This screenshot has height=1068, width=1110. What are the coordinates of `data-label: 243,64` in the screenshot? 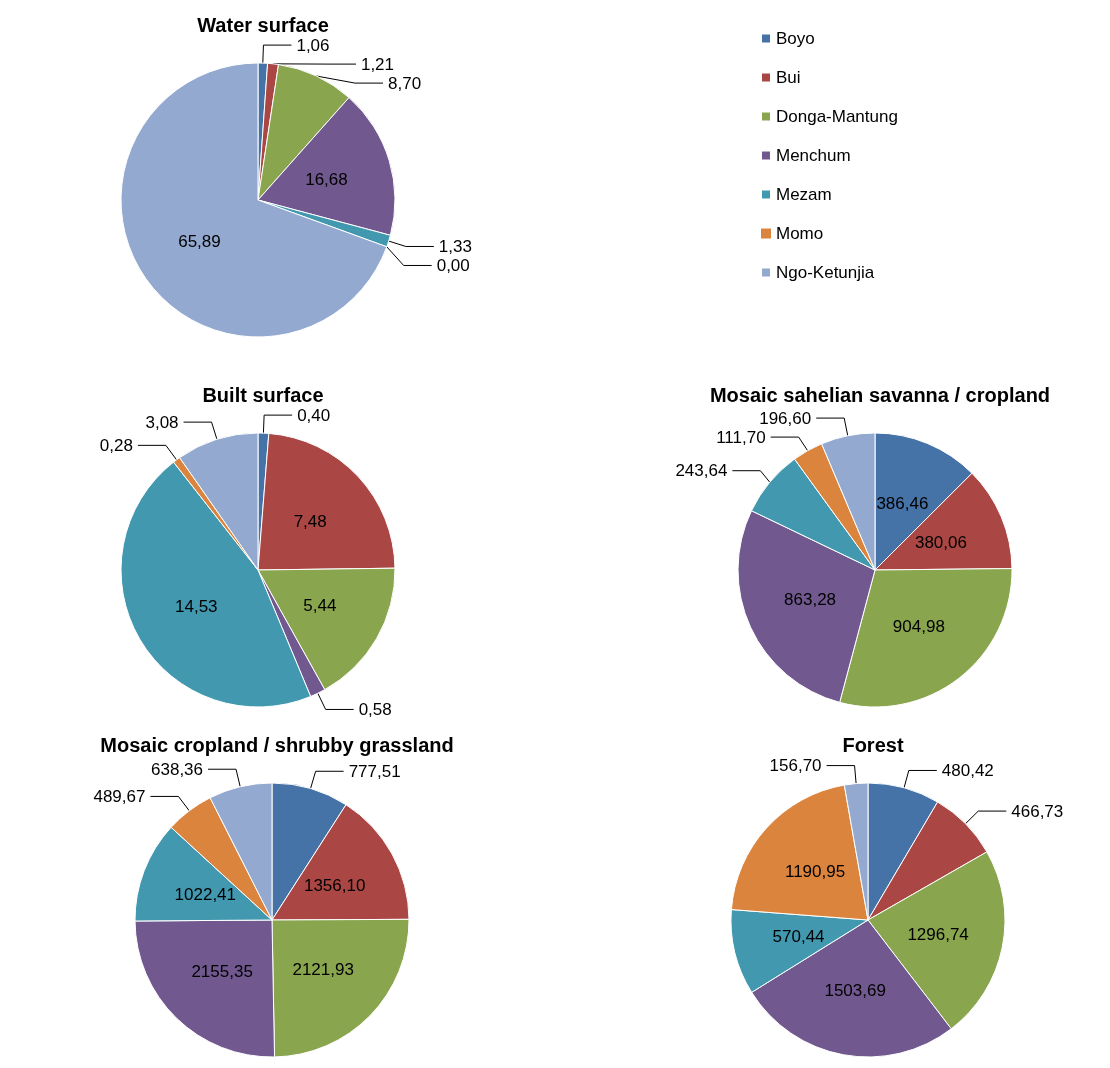 It's located at (701, 471).